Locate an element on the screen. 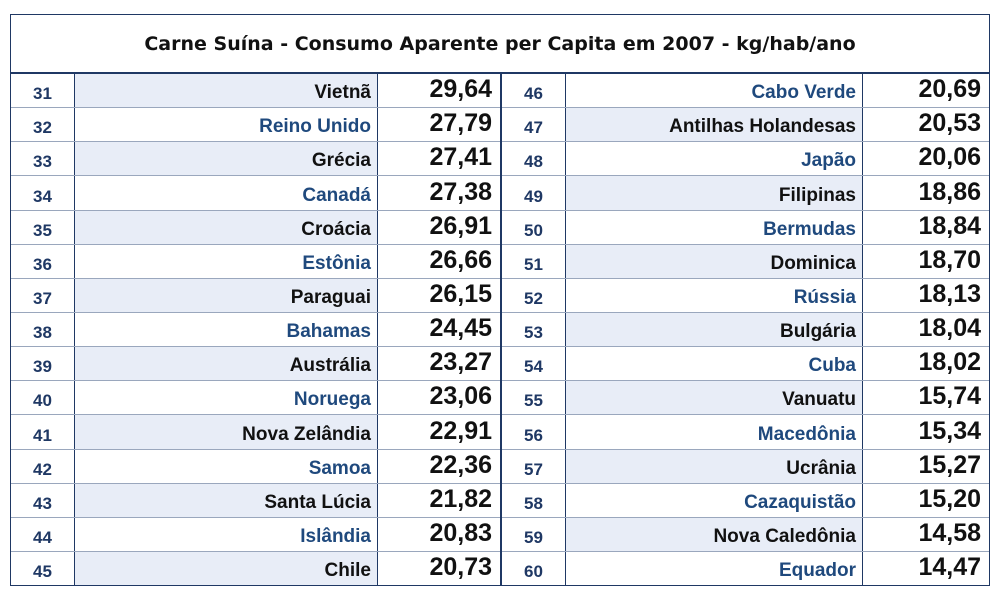 Image resolution: width=1000 pixels, height=595 pixels. rank-cell: 53 is located at coordinates (534, 329).